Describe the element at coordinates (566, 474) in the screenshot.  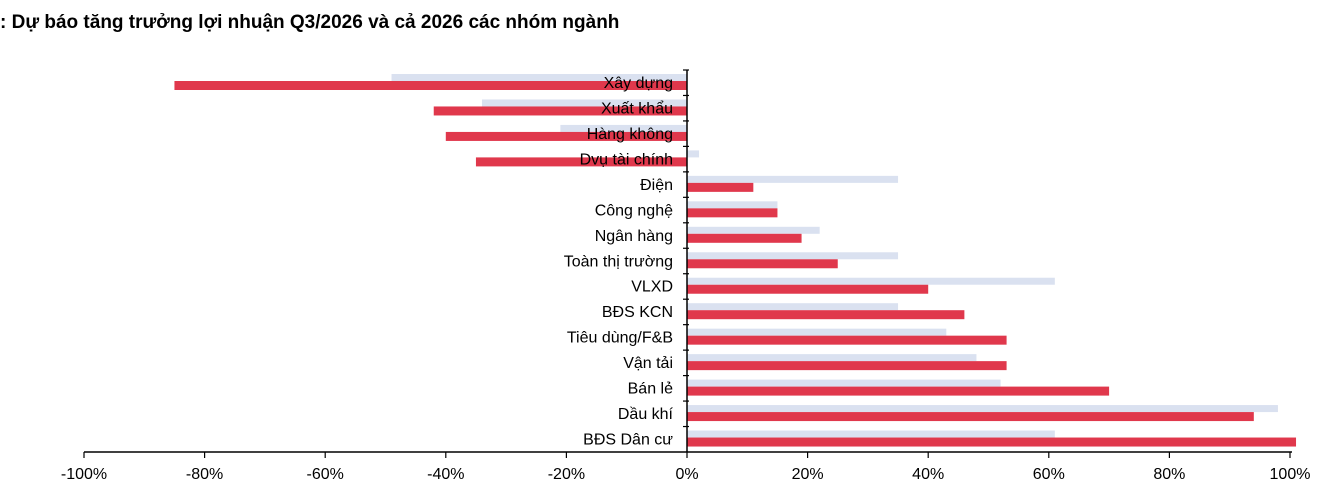
I see `x-tick-label: -20%` at that location.